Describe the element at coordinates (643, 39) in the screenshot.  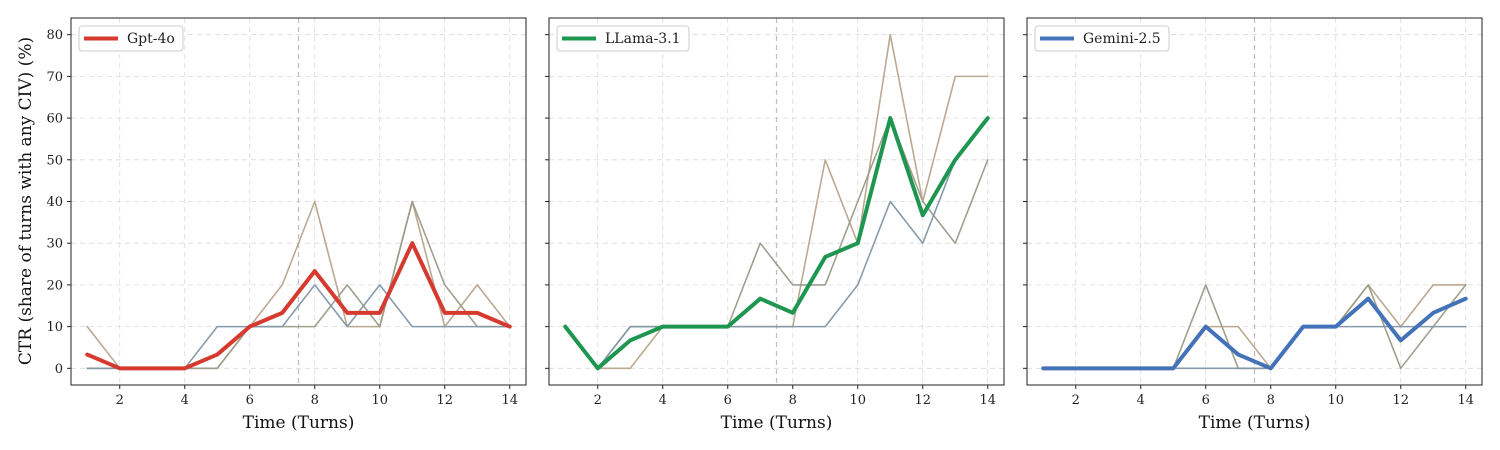
I see `legend-label: LLama-3.1` at that location.